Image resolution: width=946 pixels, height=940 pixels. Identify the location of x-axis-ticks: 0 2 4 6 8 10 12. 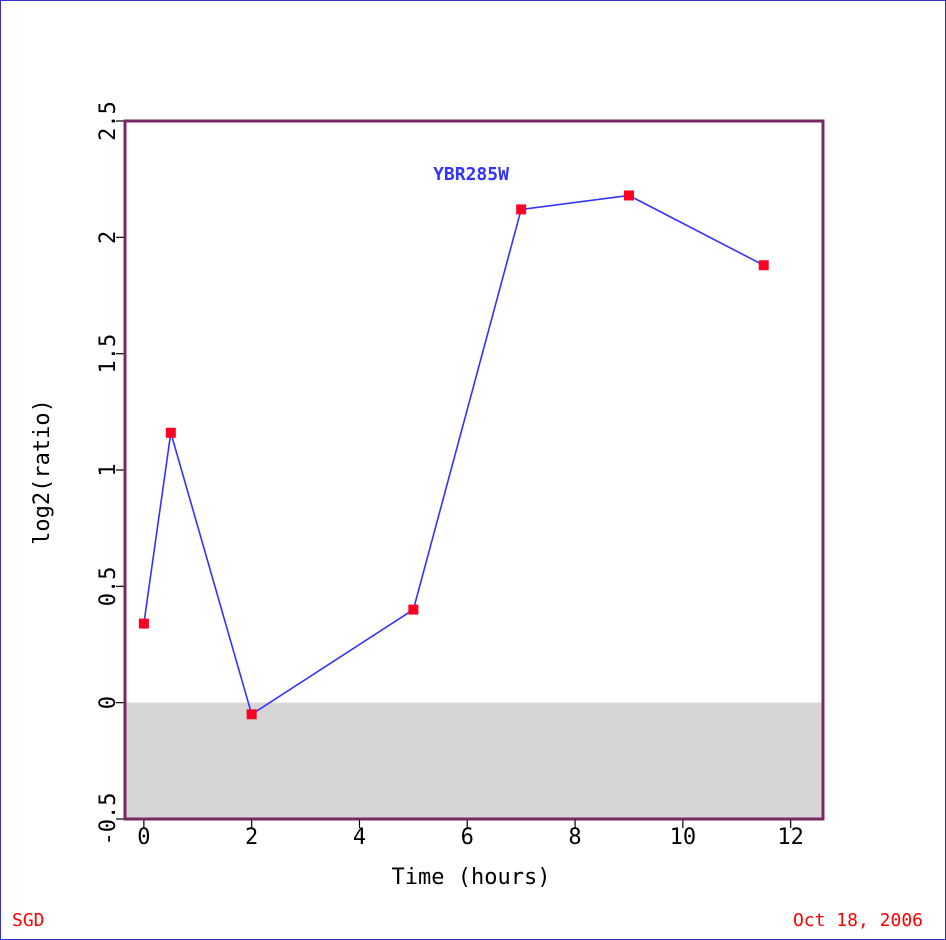
(470, 834).